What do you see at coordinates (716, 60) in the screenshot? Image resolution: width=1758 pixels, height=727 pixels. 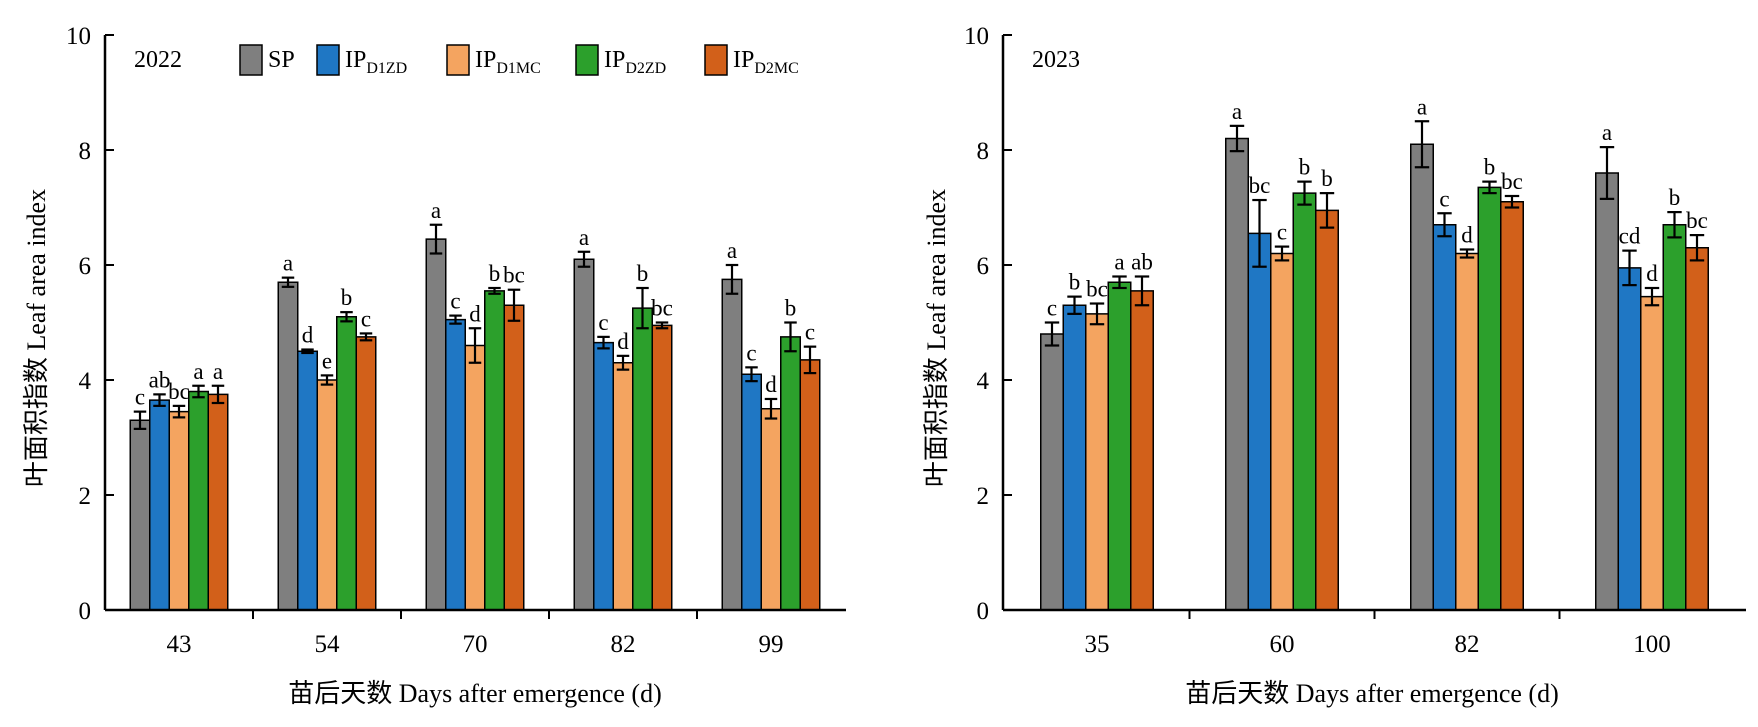 I see `legend-swatch-ipd2mc` at bounding box center [716, 60].